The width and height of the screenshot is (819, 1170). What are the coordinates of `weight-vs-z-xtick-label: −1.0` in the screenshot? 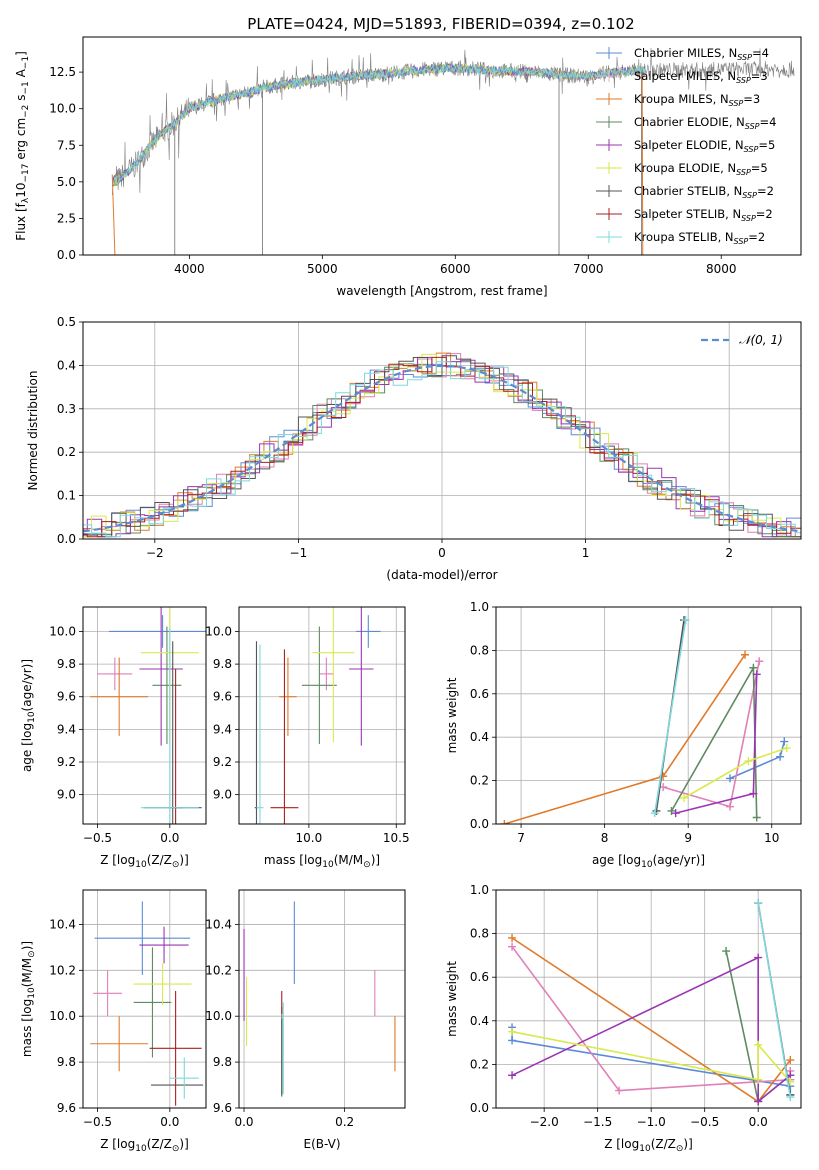 It's located at (651, 1122).